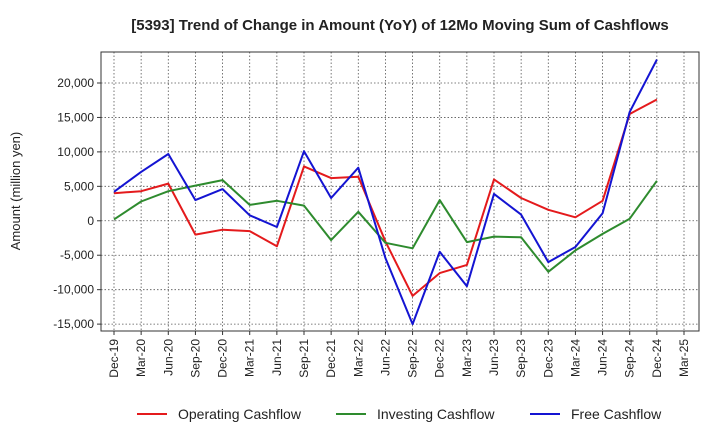  Describe the element at coordinates (494, 357) in the screenshot. I see `x-tick-label: Jun-23` at that location.